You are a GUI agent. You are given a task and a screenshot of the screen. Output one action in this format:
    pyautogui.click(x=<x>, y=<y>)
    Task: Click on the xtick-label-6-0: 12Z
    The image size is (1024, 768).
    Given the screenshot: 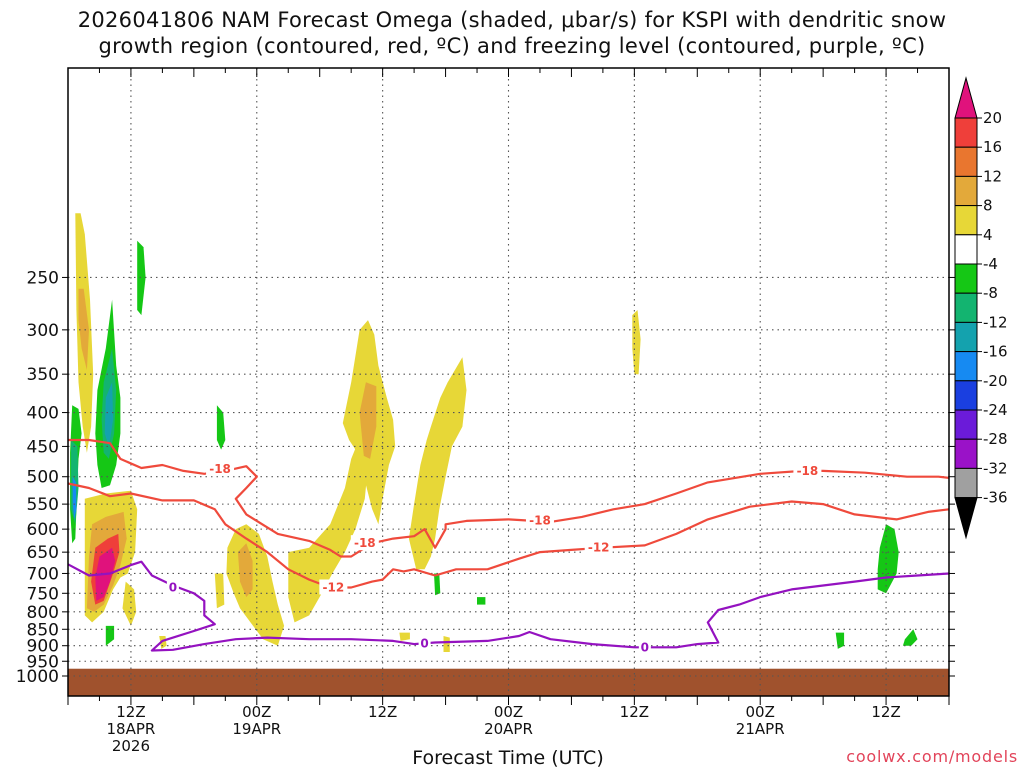 What is the action you would take?
    pyautogui.click(x=130, y=712)
    